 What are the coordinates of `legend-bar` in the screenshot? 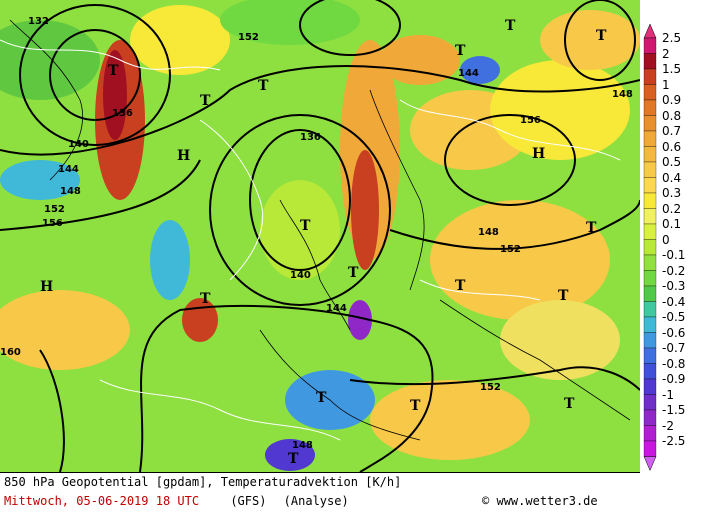 It's located at (650, 247).